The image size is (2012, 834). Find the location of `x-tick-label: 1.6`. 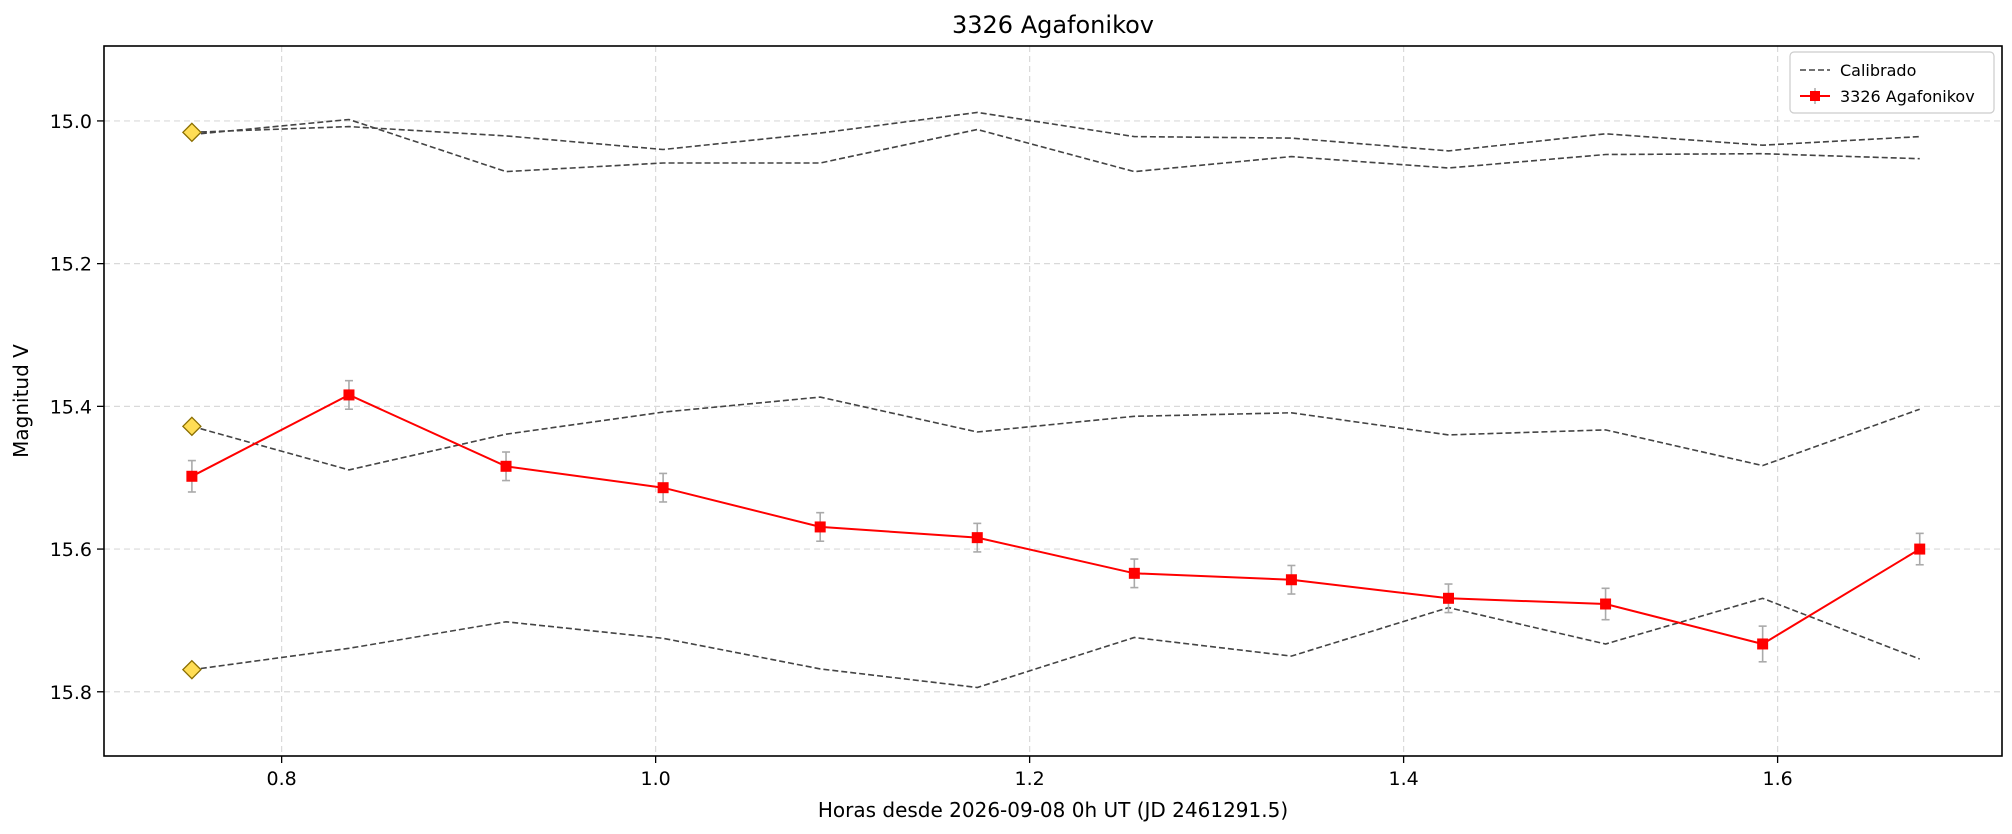

x-tick-label: 1.6 is located at coordinates (1777, 779).